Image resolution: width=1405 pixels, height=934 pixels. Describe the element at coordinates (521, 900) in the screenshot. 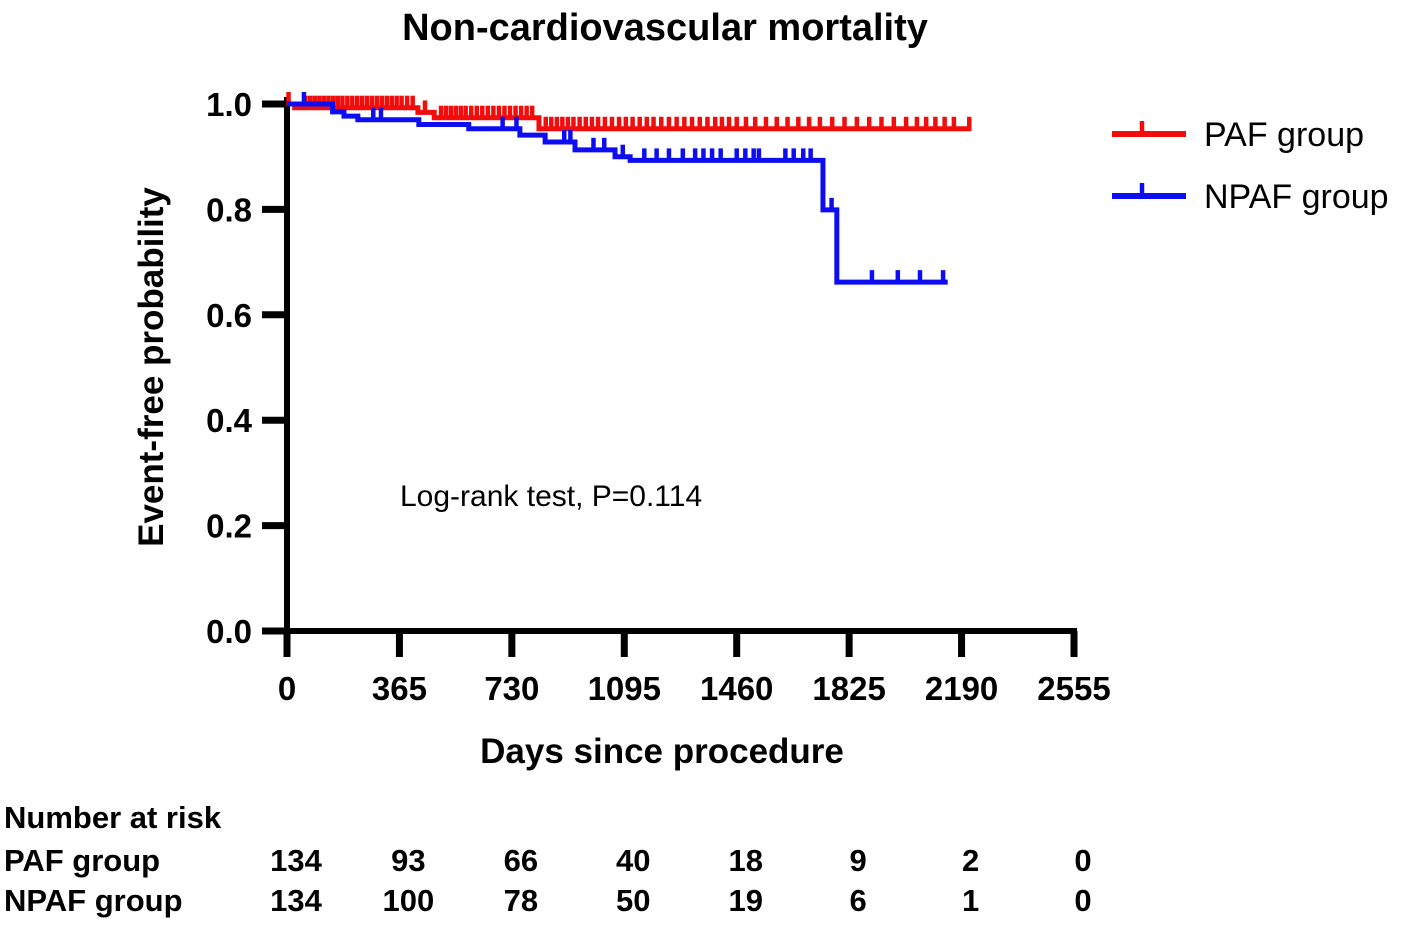

I see `risk-value: 78` at that location.